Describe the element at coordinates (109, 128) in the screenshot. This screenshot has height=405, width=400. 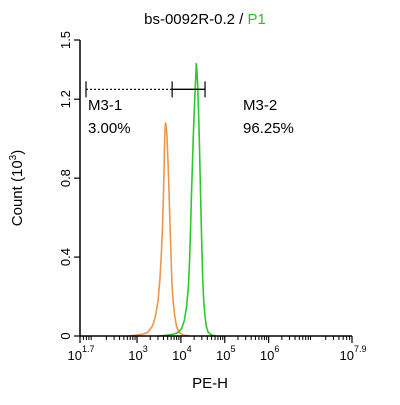
I see `marker-m3-1-percent: 3.00%` at that location.